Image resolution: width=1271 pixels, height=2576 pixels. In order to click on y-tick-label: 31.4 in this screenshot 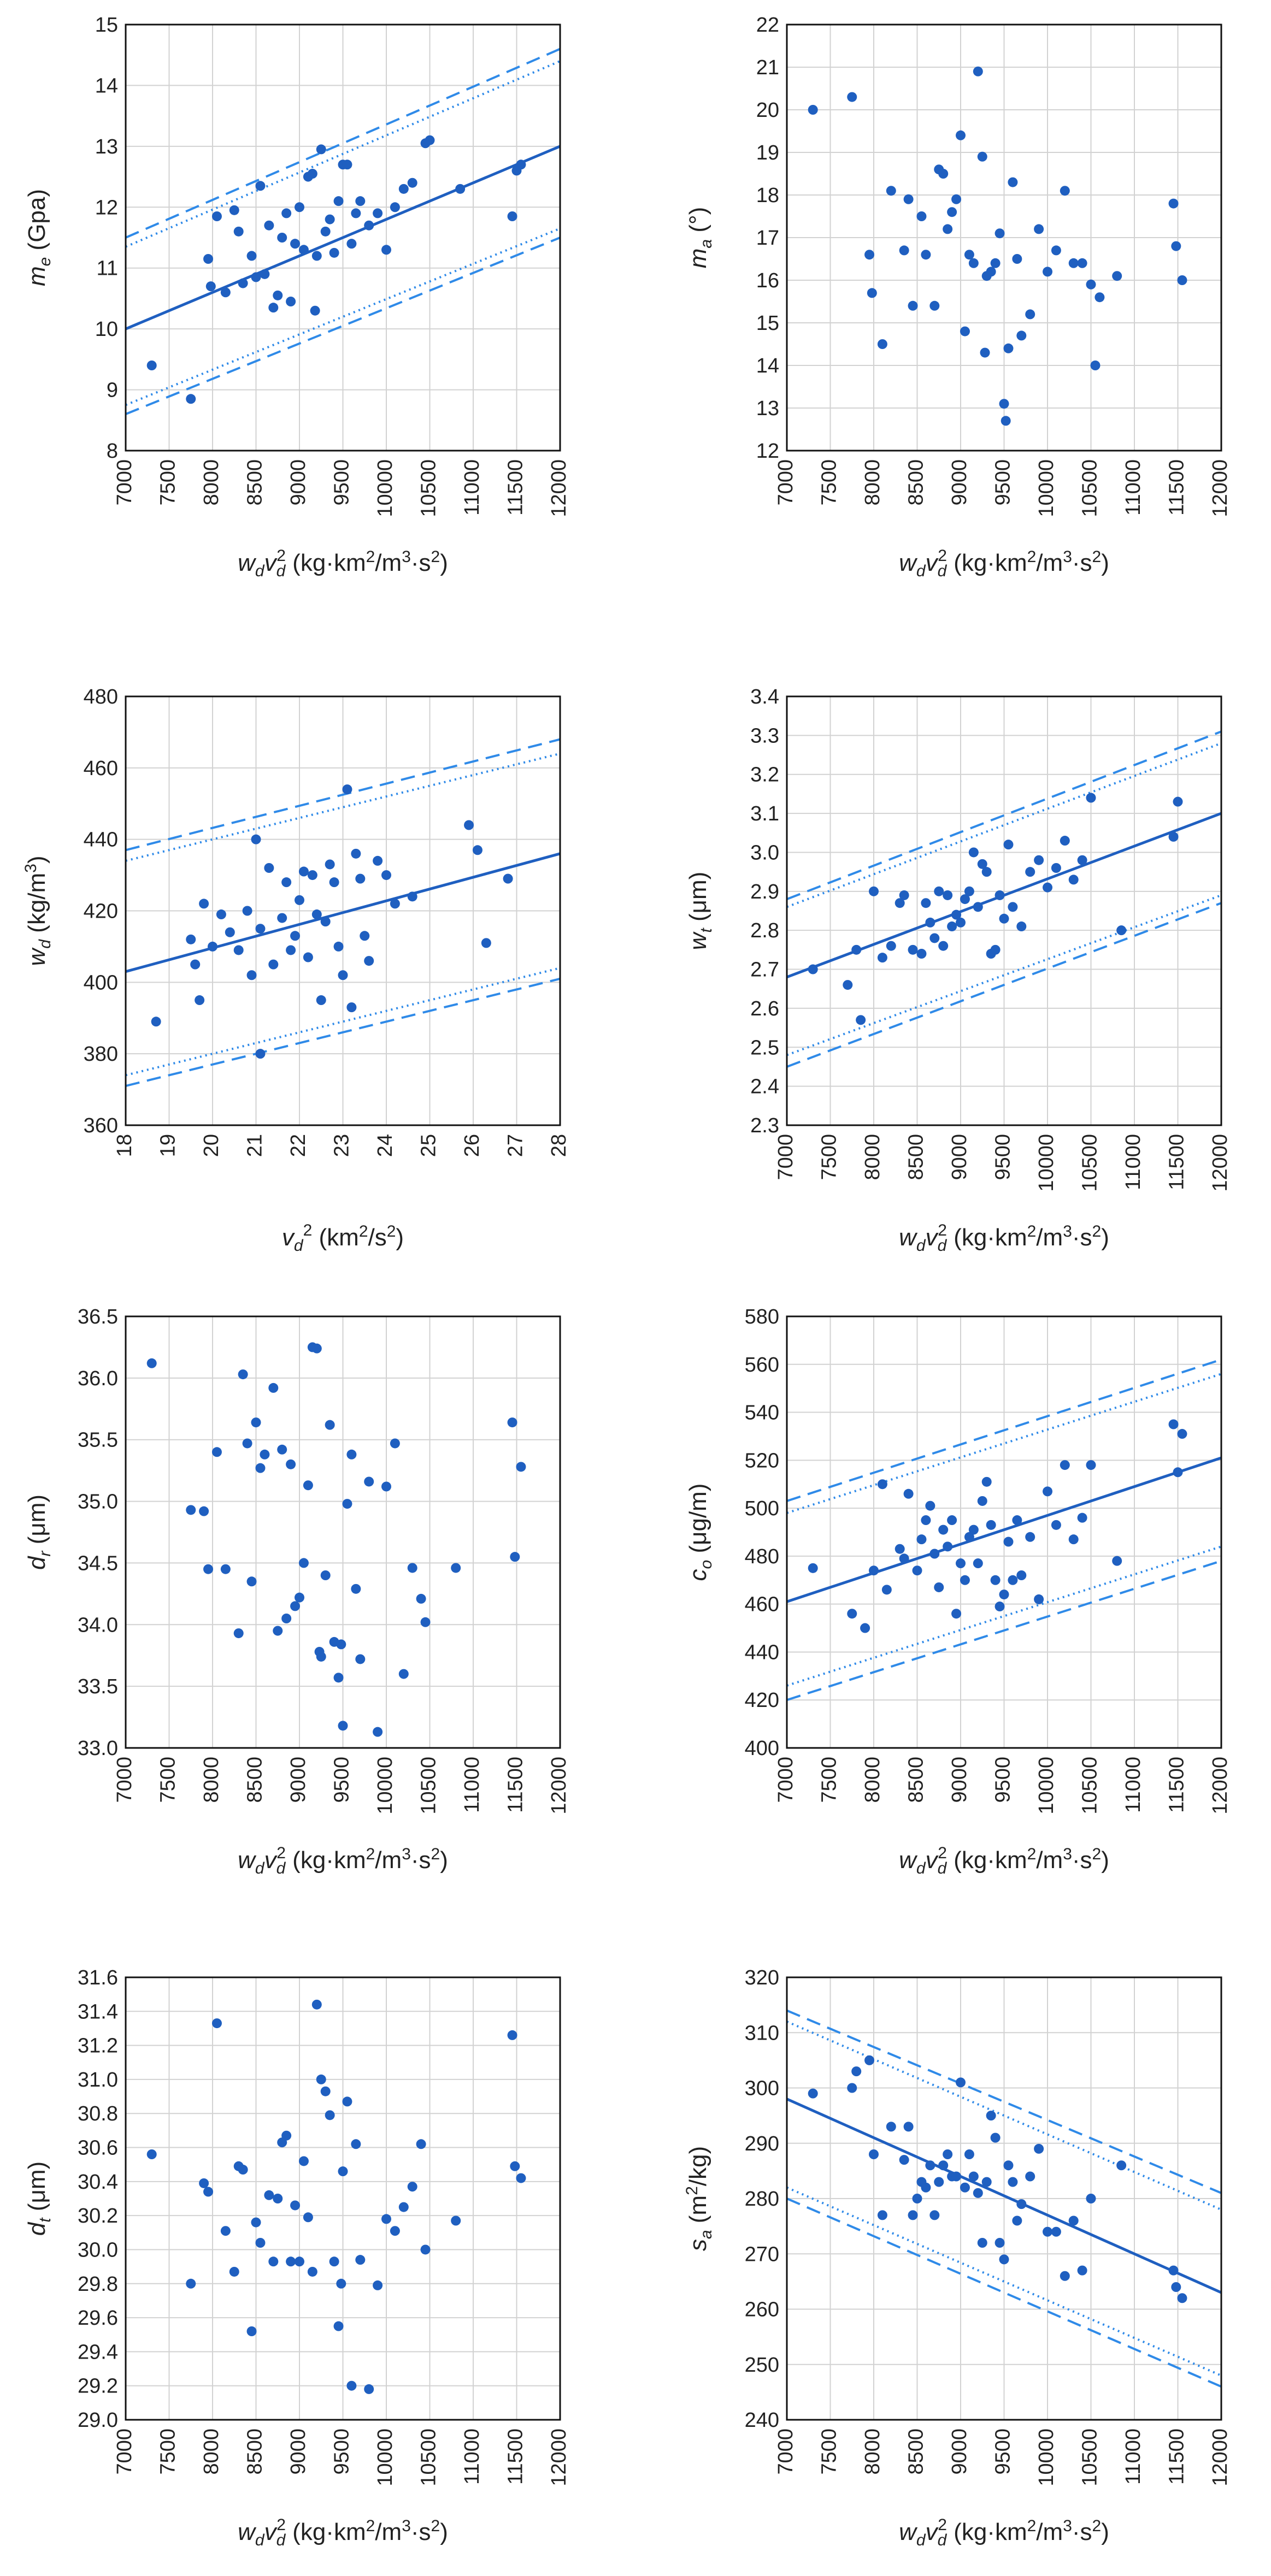, I will do `click(98, 2012)`.